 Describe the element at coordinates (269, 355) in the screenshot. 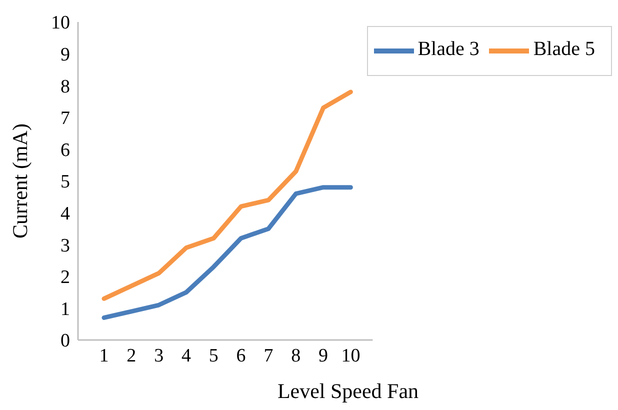

I see `x-tick-label: 7` at that location.